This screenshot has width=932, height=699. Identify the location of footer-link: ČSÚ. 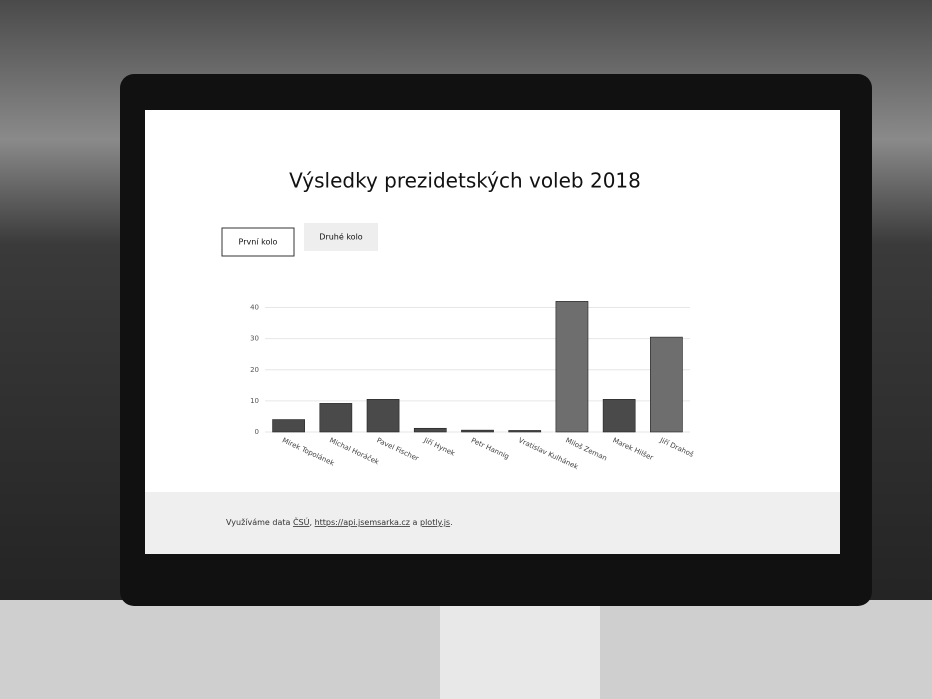
(301, 521).